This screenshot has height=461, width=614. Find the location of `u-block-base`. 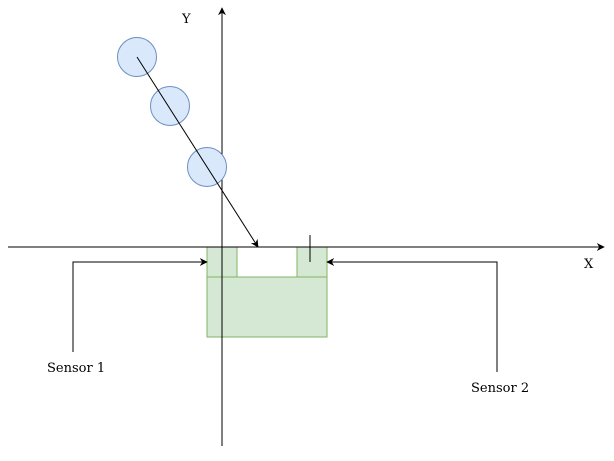

u-block-base is located at coordinates (267, 307).